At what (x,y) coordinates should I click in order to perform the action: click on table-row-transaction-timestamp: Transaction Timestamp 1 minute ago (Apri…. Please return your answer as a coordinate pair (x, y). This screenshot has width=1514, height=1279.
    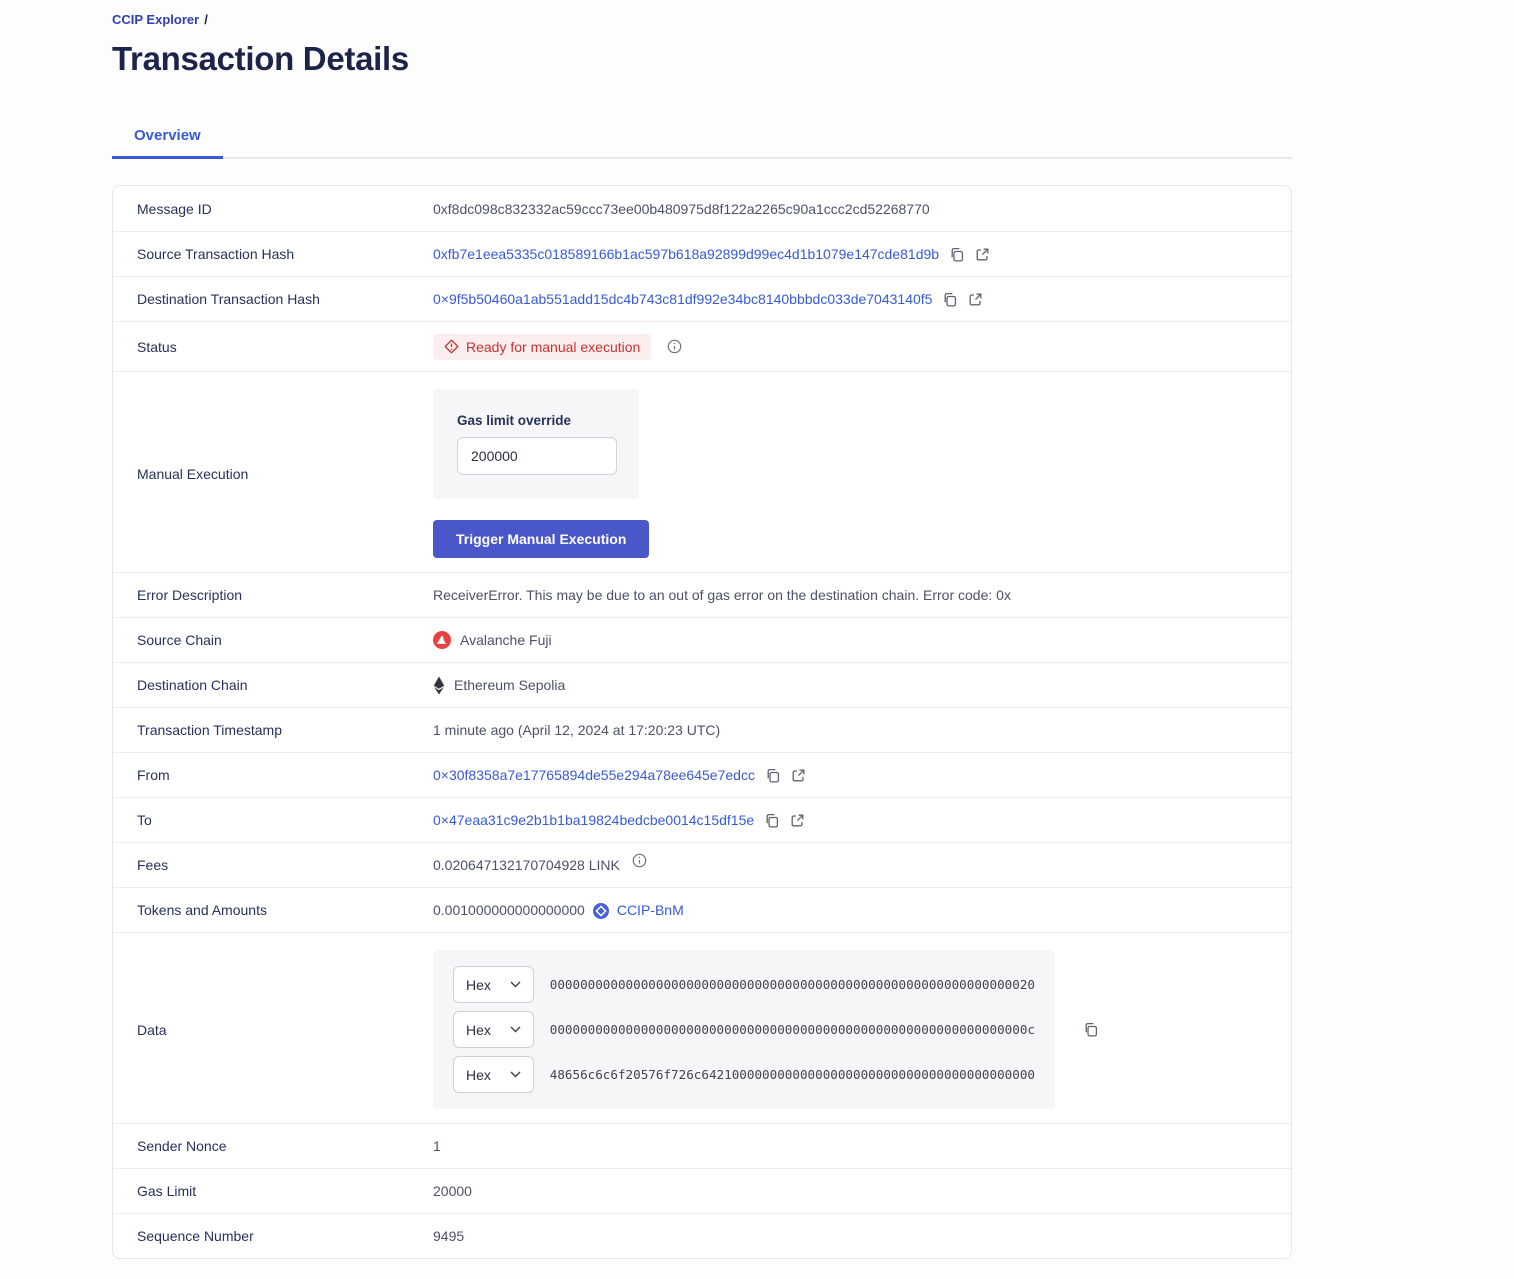
    Looking at the image, I should click on (702, 729).